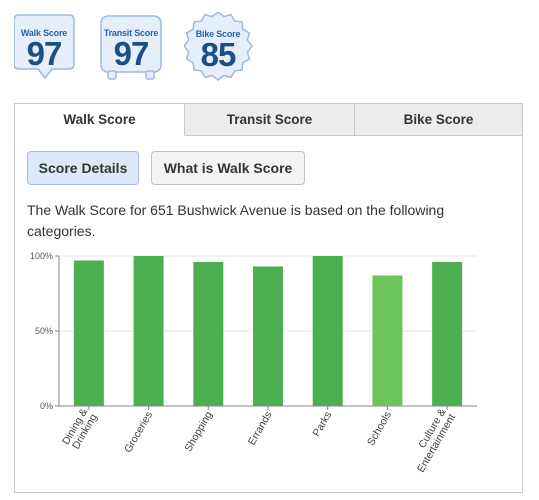 Image resolution: width=539 pixels, height=500 pixels. Describe the element at coordinates (83, 168) in the screenshot. I see `score-details-button: Score Details` at that location.